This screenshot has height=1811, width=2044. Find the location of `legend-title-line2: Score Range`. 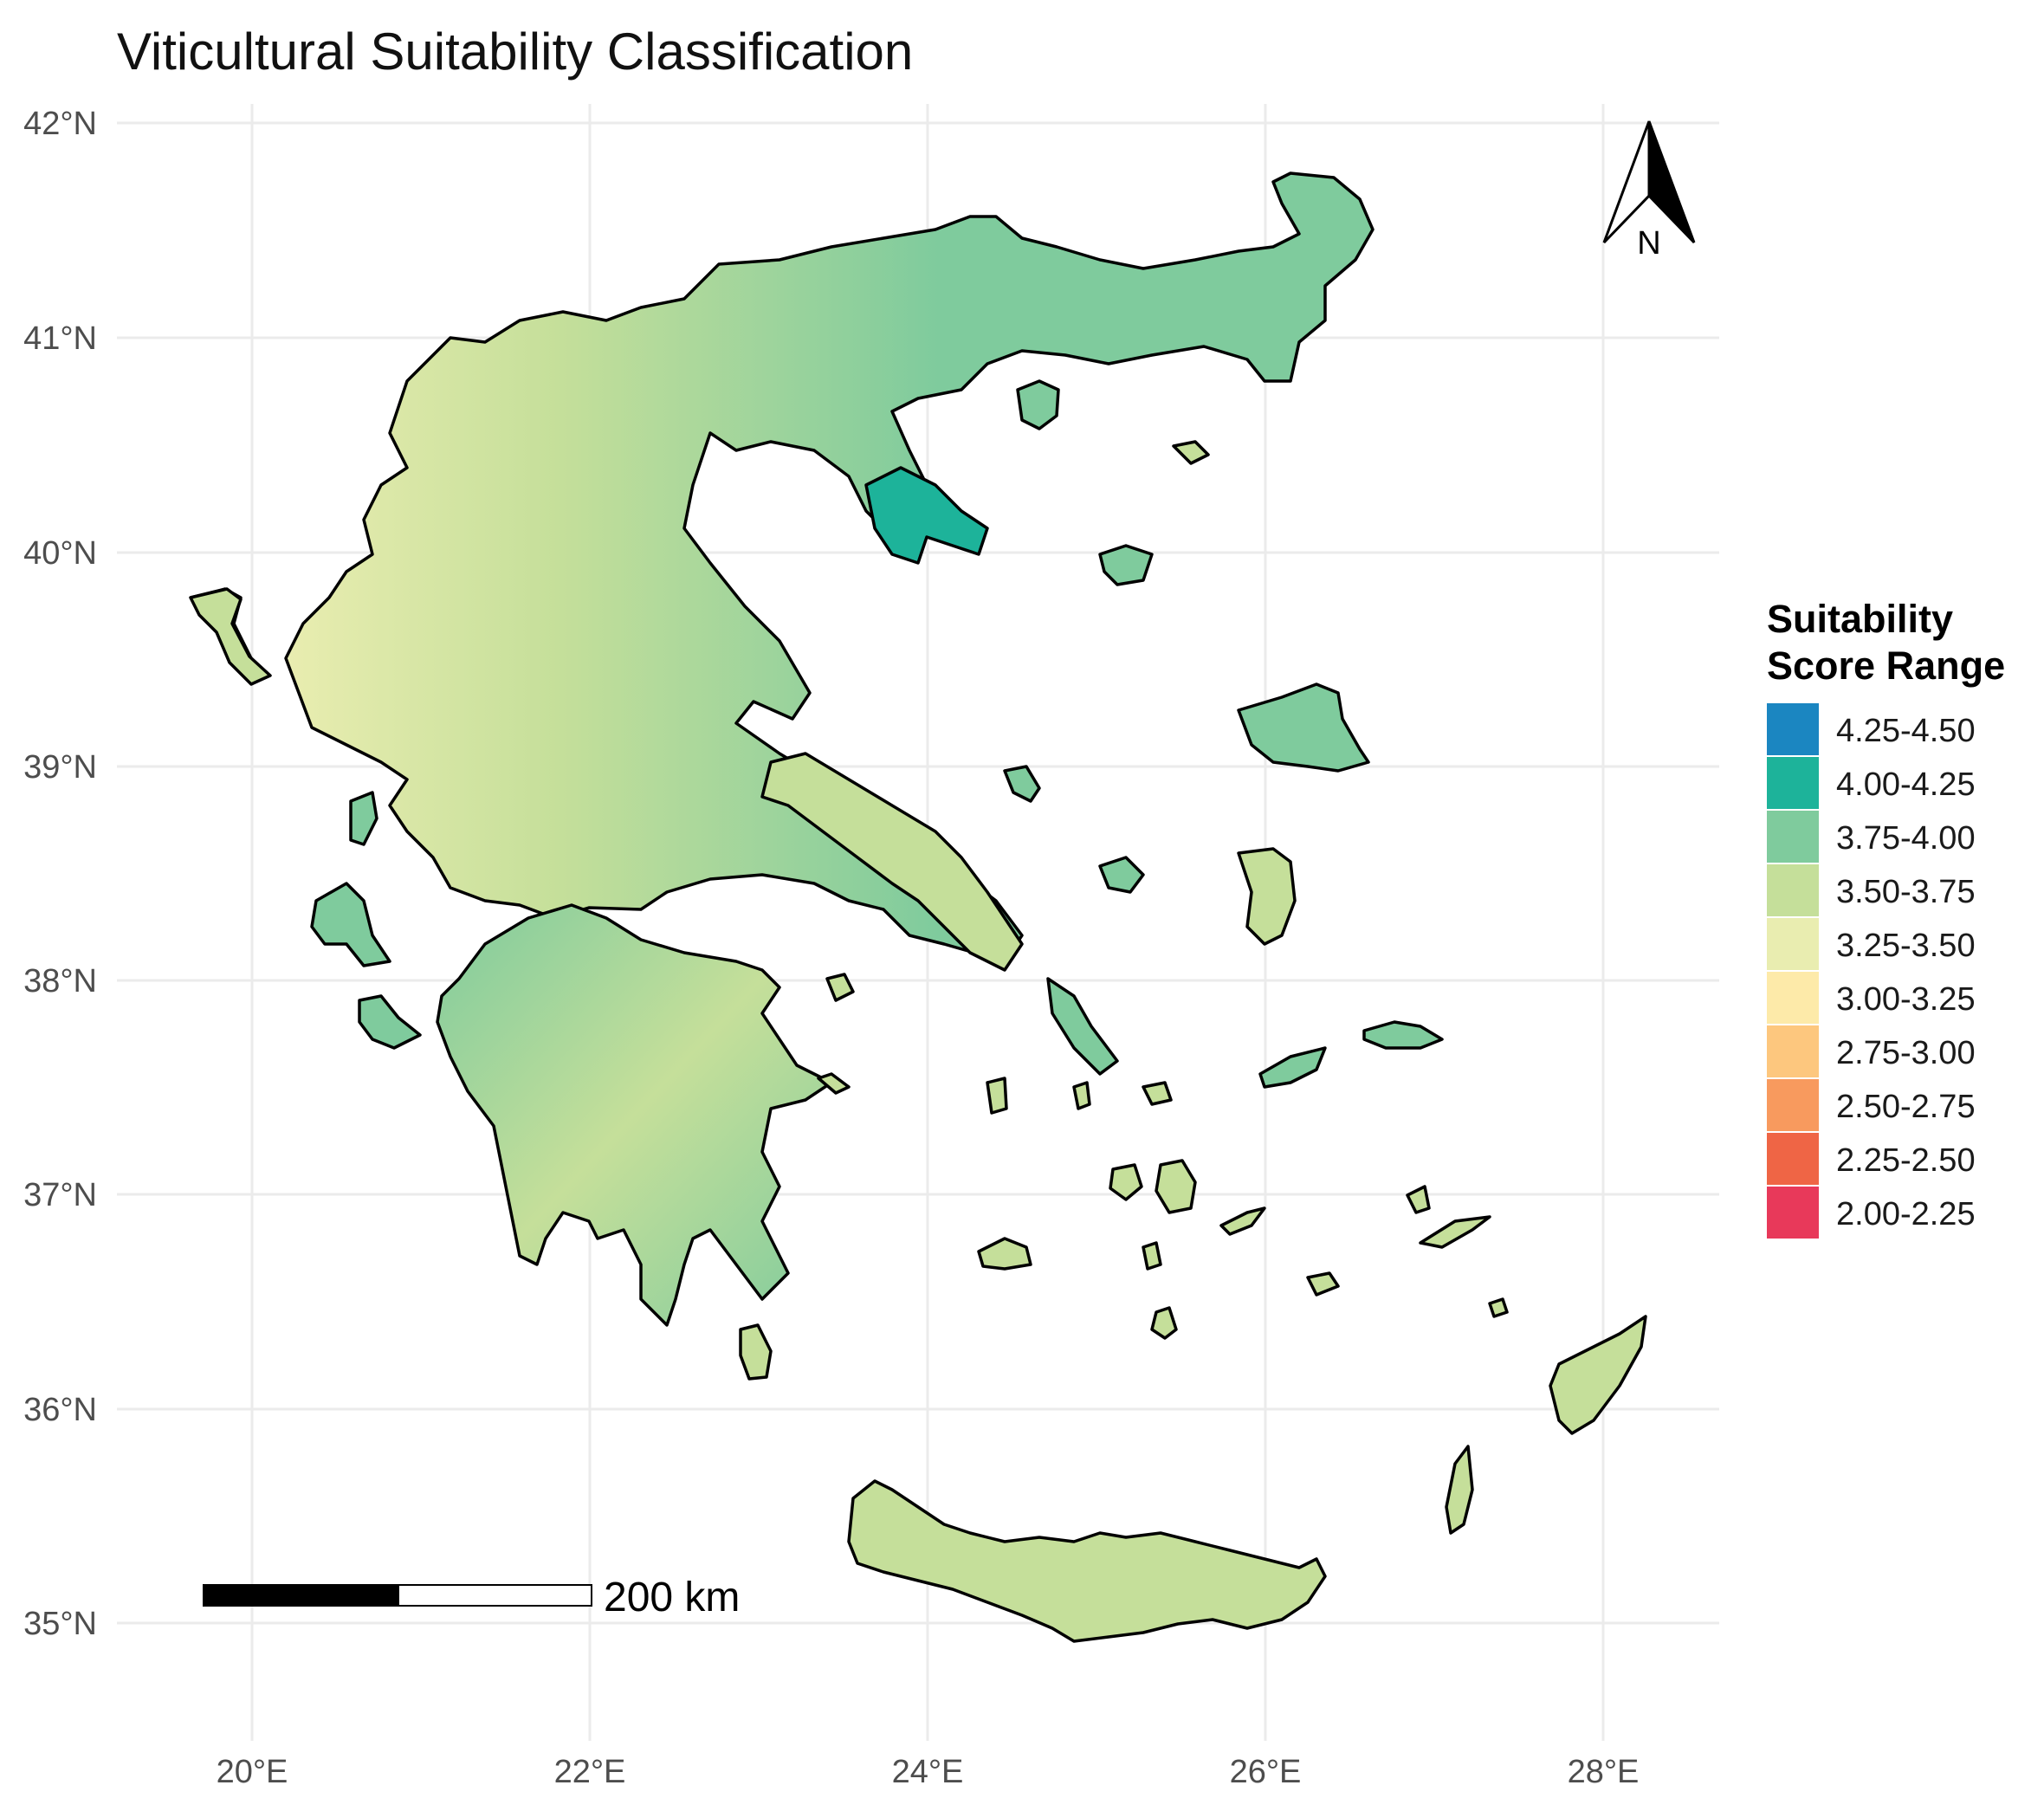

legend-title-line2: Score Range is located at coordinates (1886, 666).